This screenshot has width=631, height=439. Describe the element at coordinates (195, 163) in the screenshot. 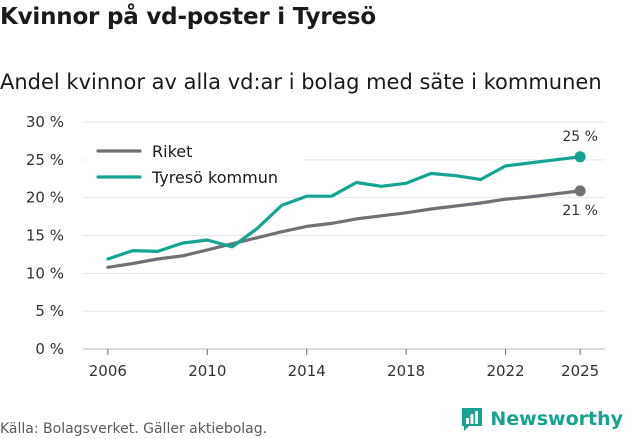

I see `legend-box` at that location.